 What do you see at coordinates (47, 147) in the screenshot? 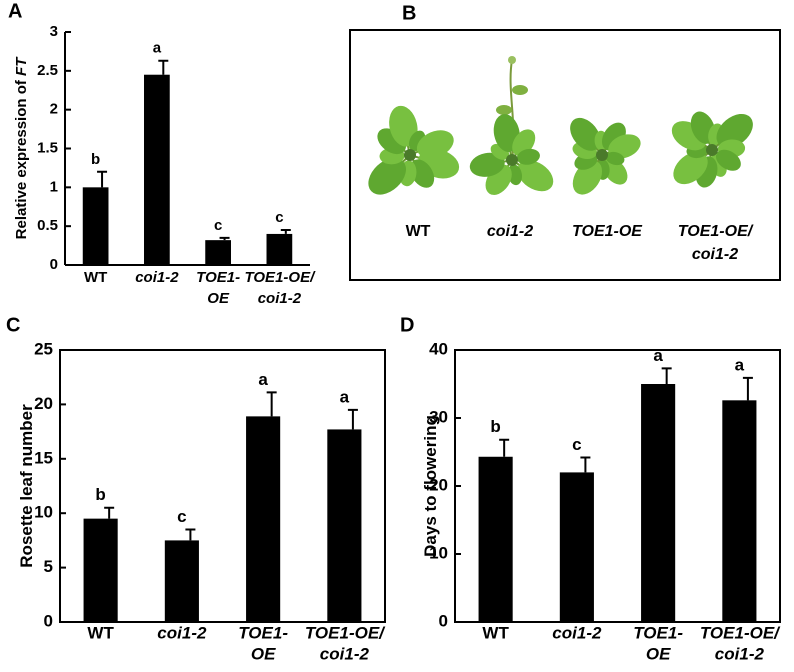
I see `y-tick-label: 1.5` at bounding box center [47, 147].